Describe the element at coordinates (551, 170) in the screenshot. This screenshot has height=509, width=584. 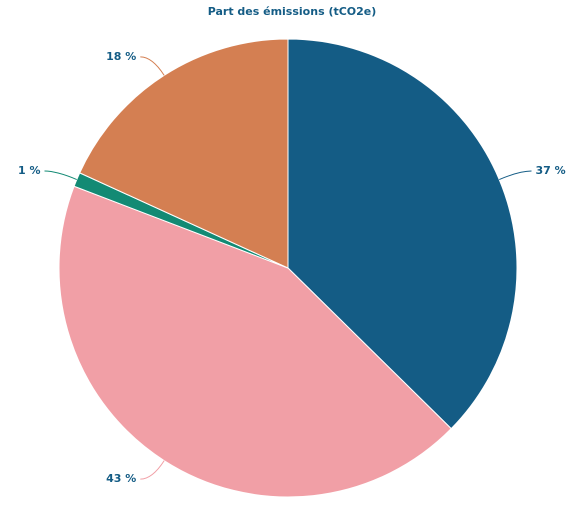
I see `data-label: 37 %` at that location.